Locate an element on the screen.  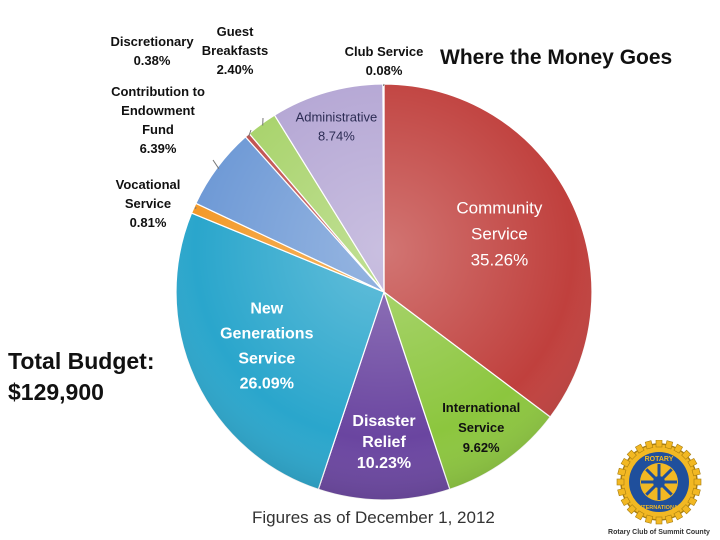
slice-label-vocational-service: Vocational Service 0.81% is located at coordinates (148, 203).